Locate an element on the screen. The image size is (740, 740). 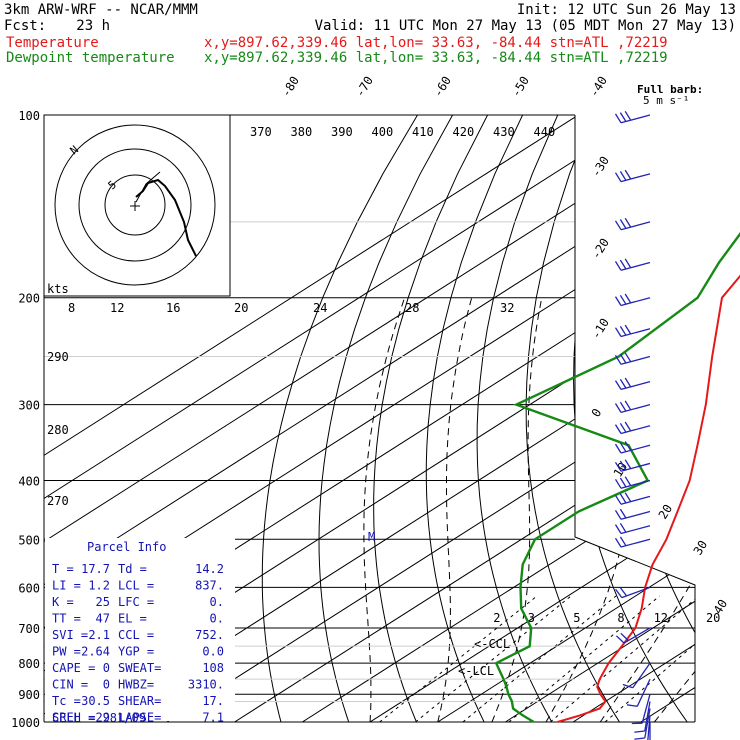
theta-side-label: 280 is located at coordinates (58, 430).